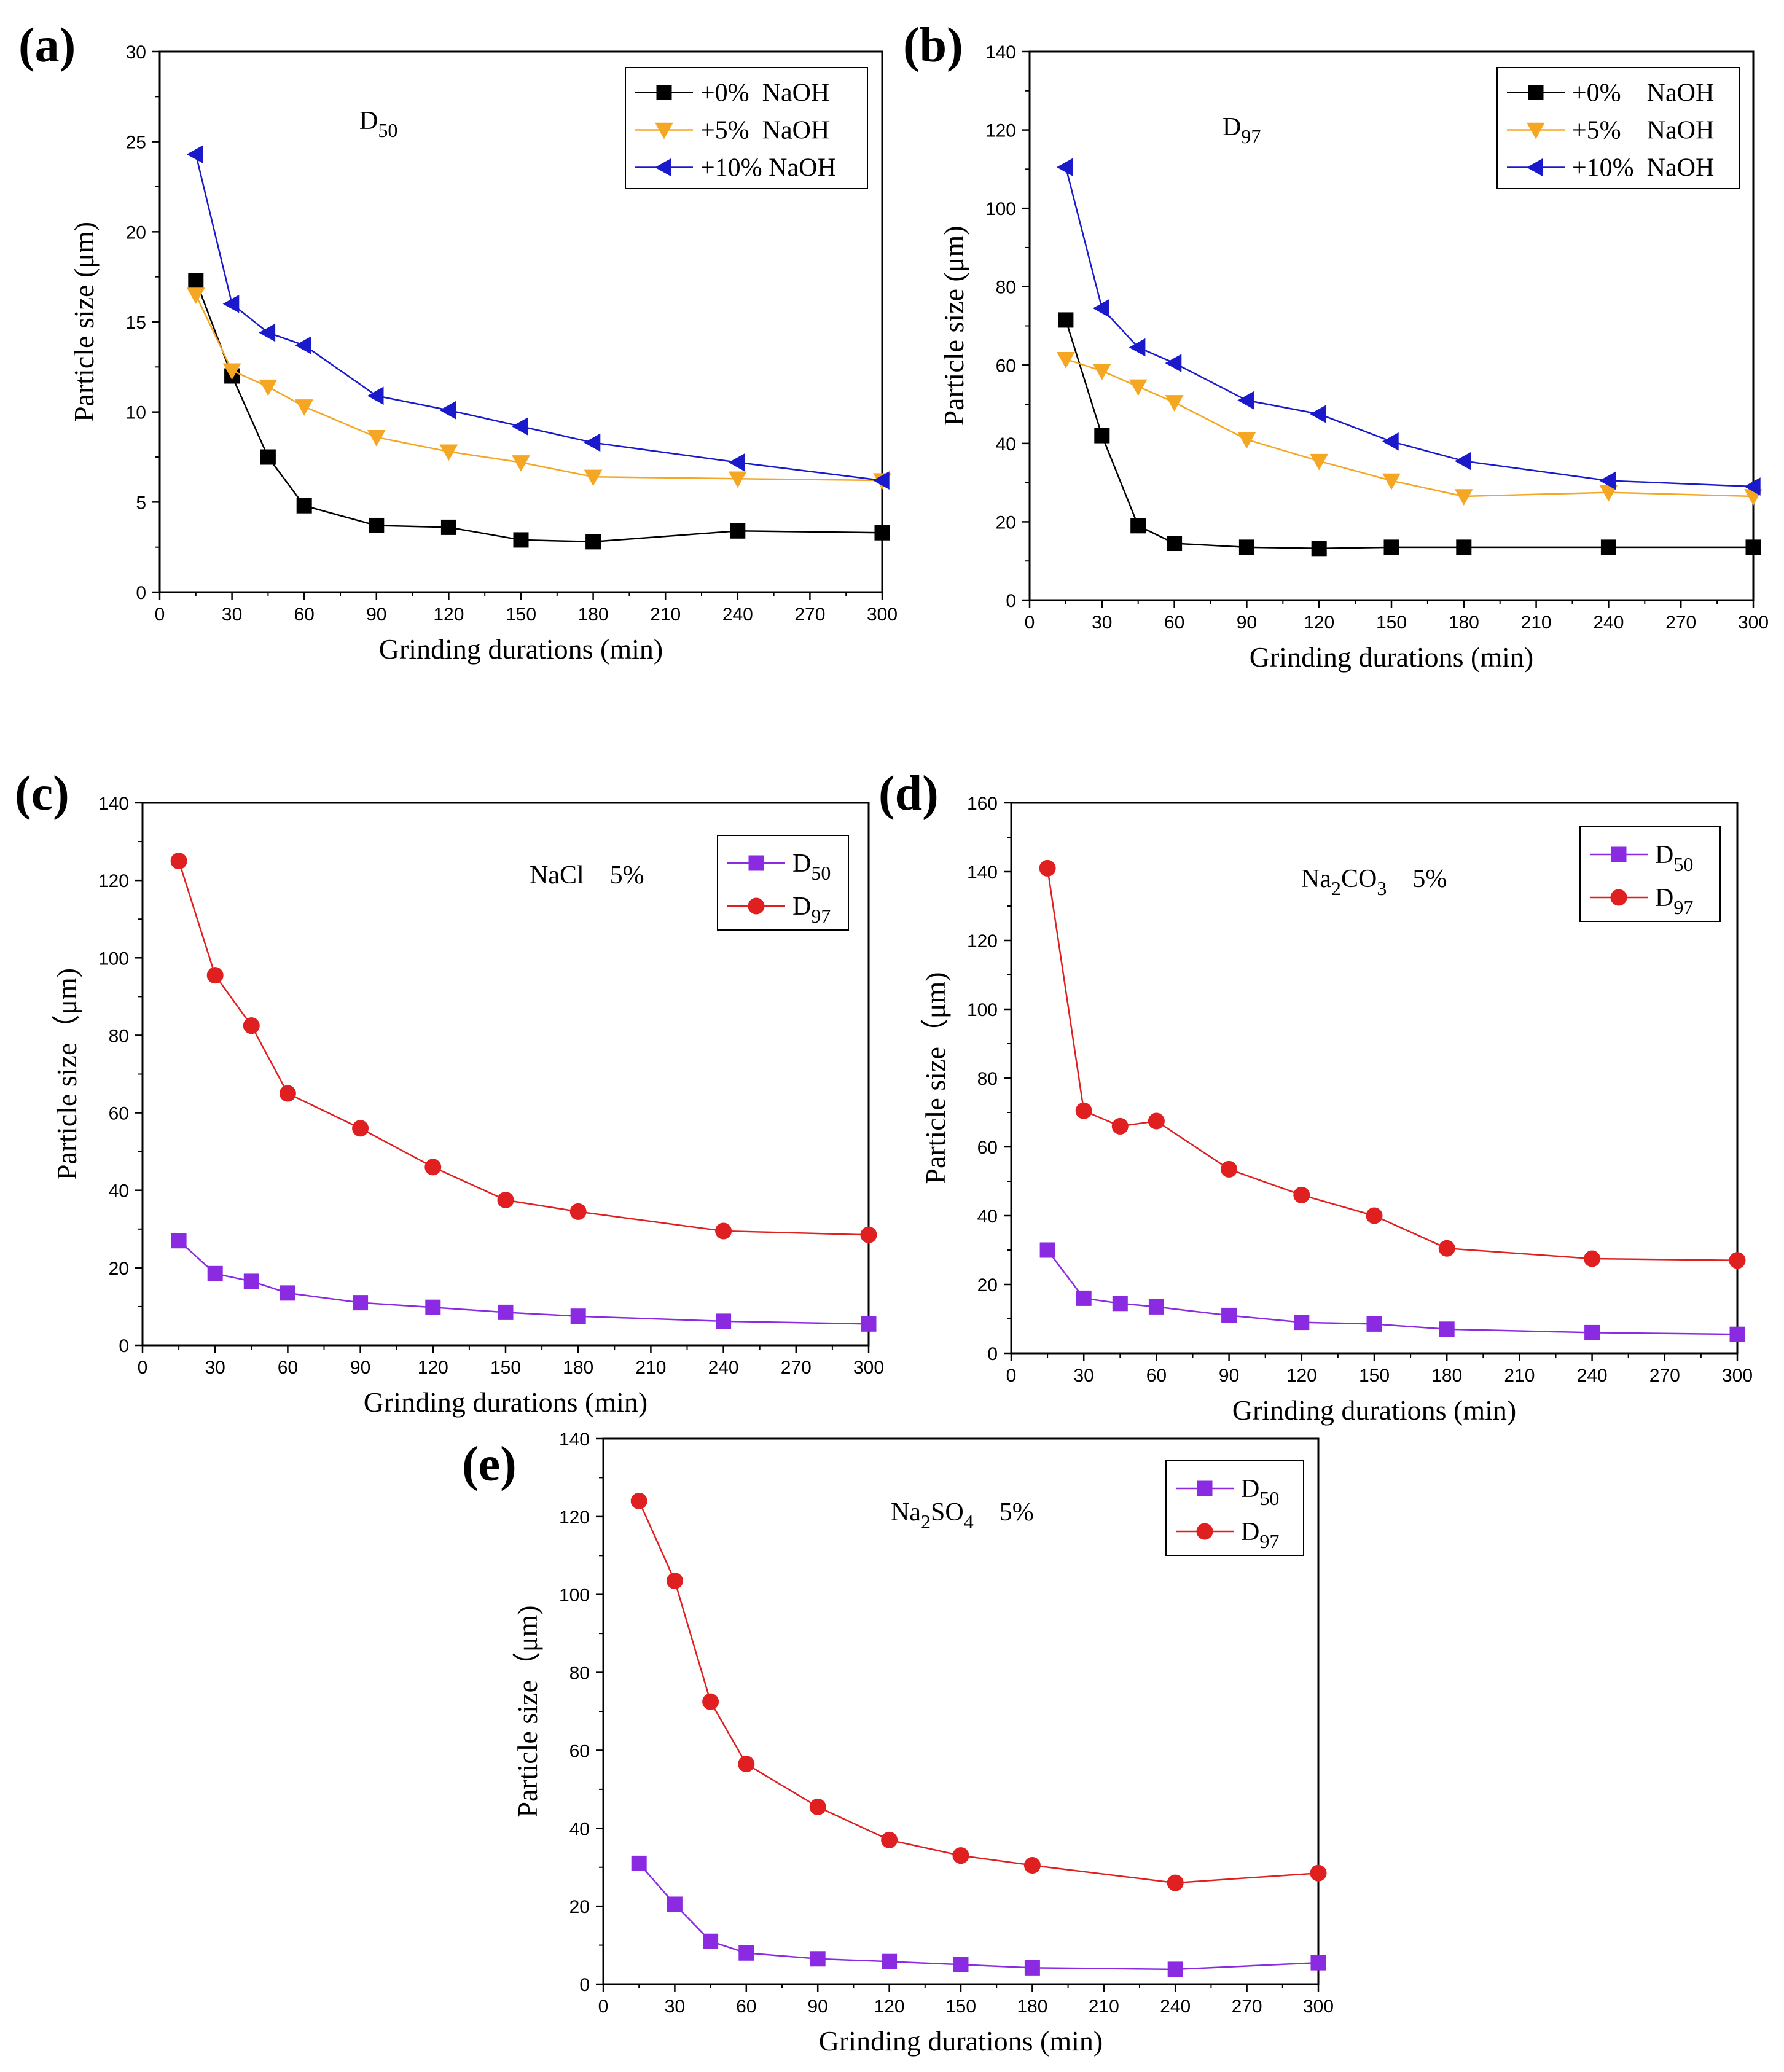  I want to click on x-tick-label: 150, so click(960, 2006).